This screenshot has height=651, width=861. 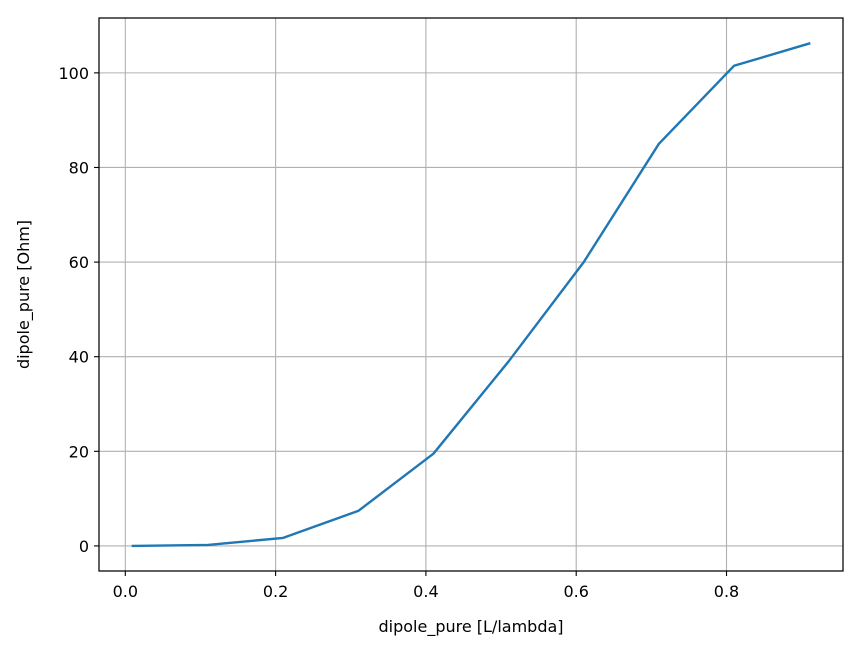 What do you see at coordinates (79, 262) in the screenshot?
I see `y-tick-label: 60` at bounding box center [79, 262].